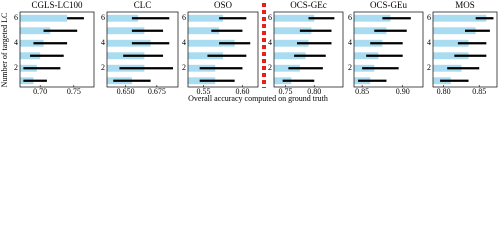 The height and width of the screenshot is (240, 500). I want to click on panel-title: CGLS-LC100, so click(57, 5).